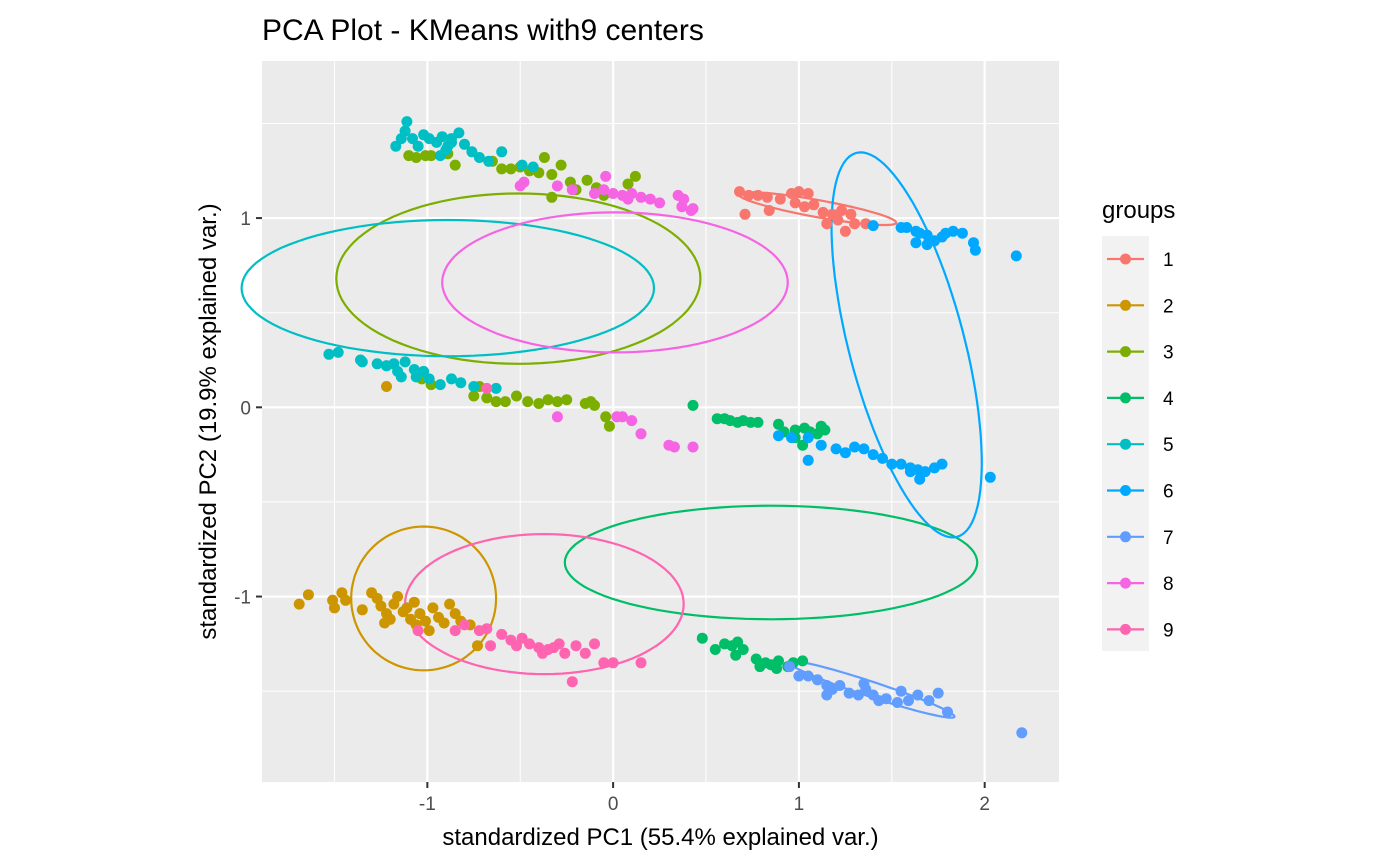 The width and height of the screenshot is (1400, 866). What do you see at coordinates (799, 804) in the screenshot?
I see `x-tick-label: 1` at bounding box center [799, 804].